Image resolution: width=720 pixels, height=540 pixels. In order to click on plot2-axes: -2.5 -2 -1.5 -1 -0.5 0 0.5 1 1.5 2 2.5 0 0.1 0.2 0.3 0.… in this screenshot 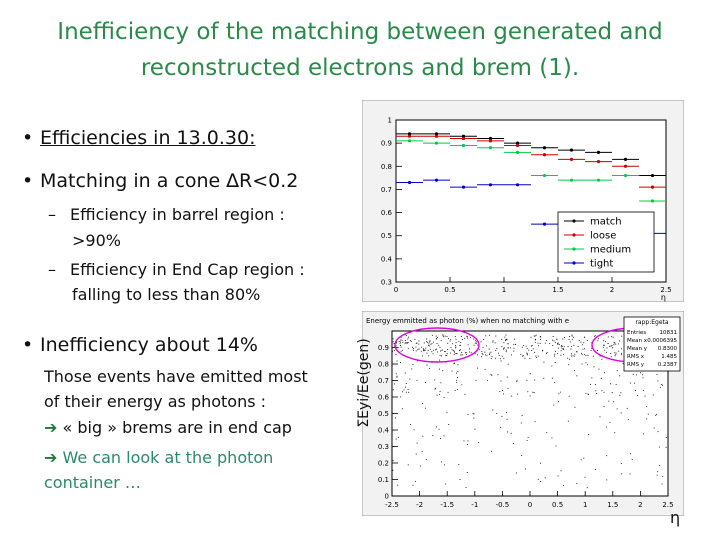, I will do `click(526, 426)`.